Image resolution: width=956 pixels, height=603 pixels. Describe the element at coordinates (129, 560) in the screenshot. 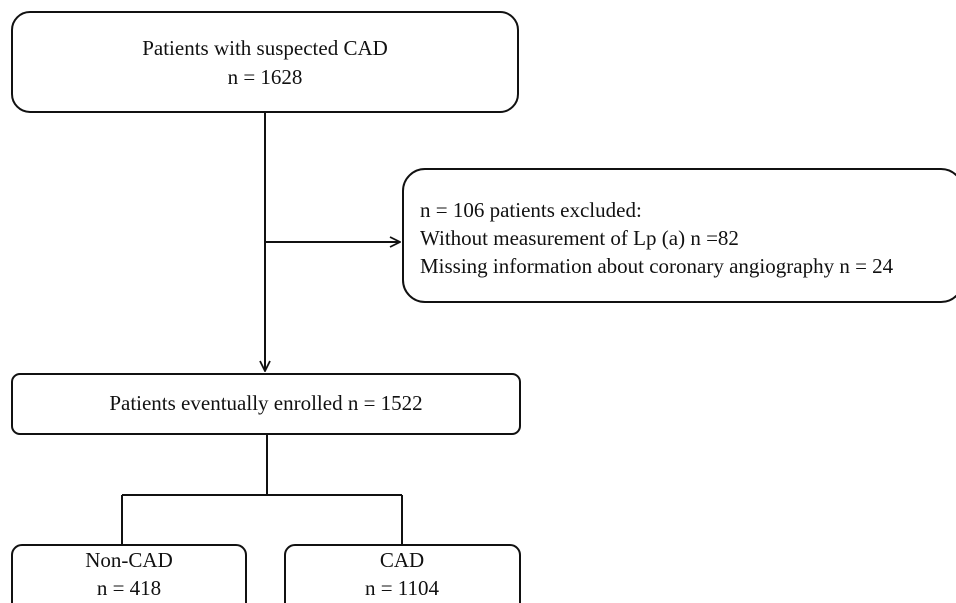

I see `node-text: Non-CAD` at that location.